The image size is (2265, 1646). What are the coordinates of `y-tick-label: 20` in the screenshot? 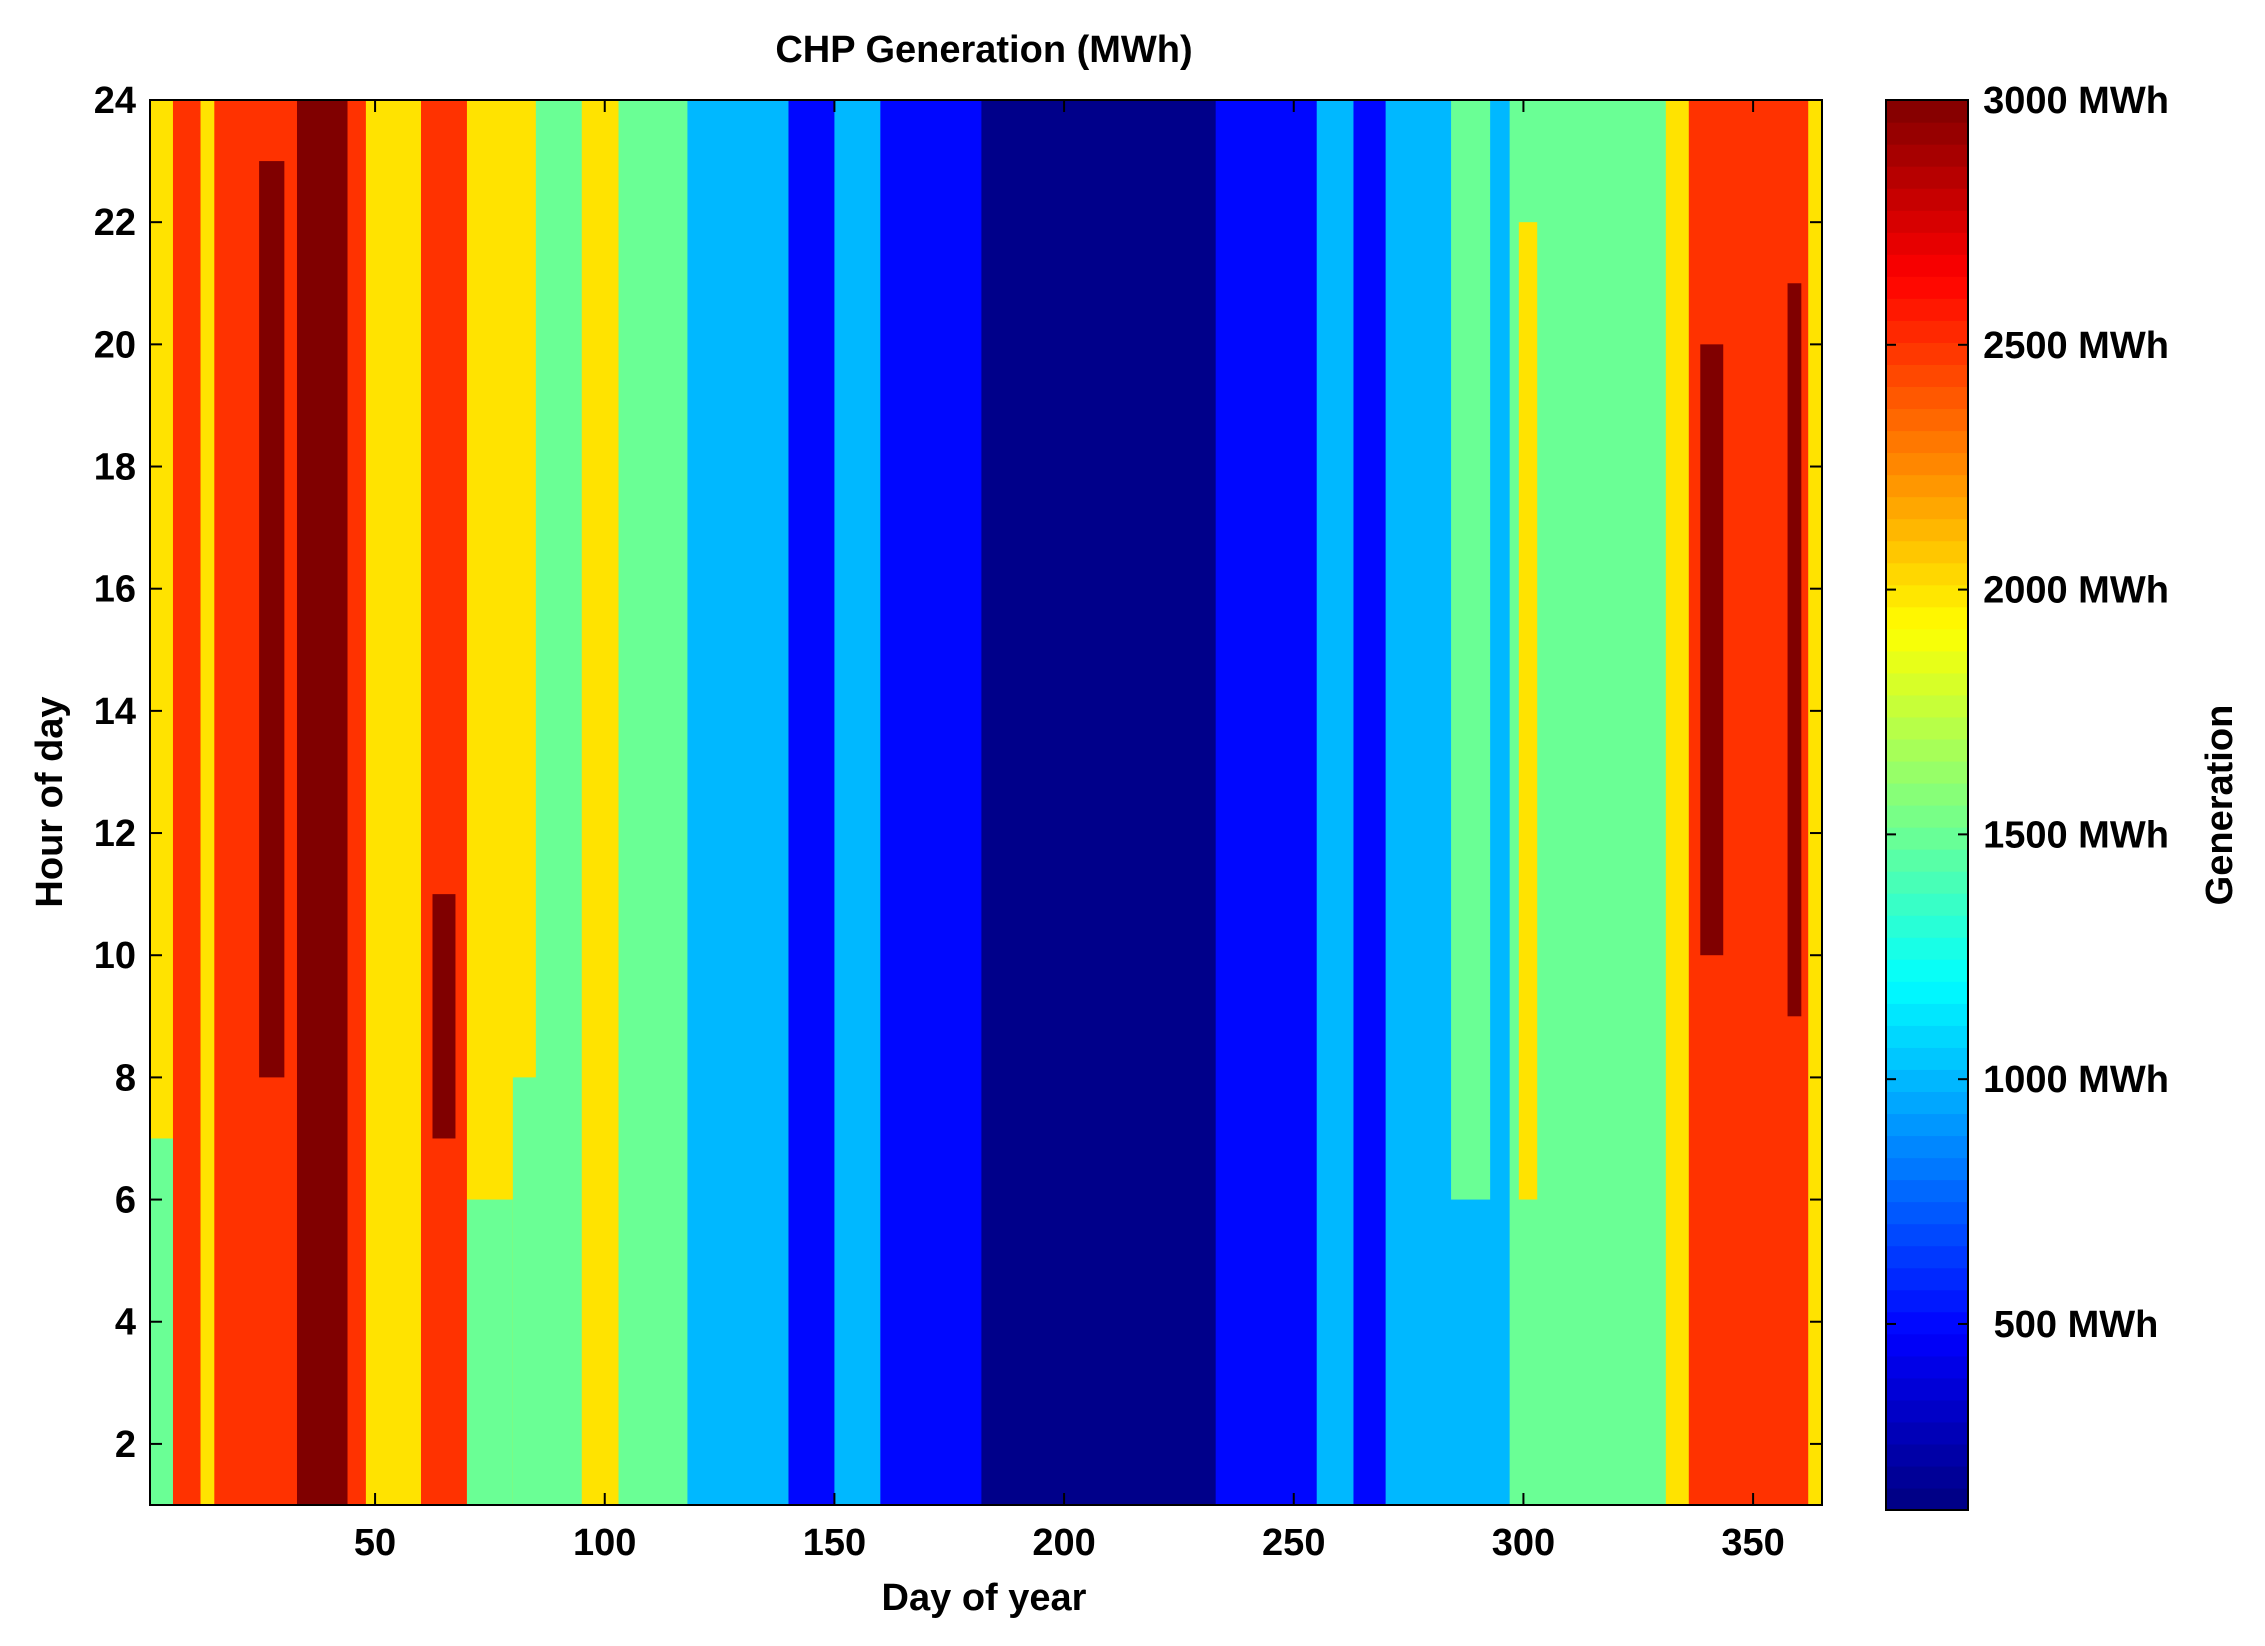 It's located at (115, 345).